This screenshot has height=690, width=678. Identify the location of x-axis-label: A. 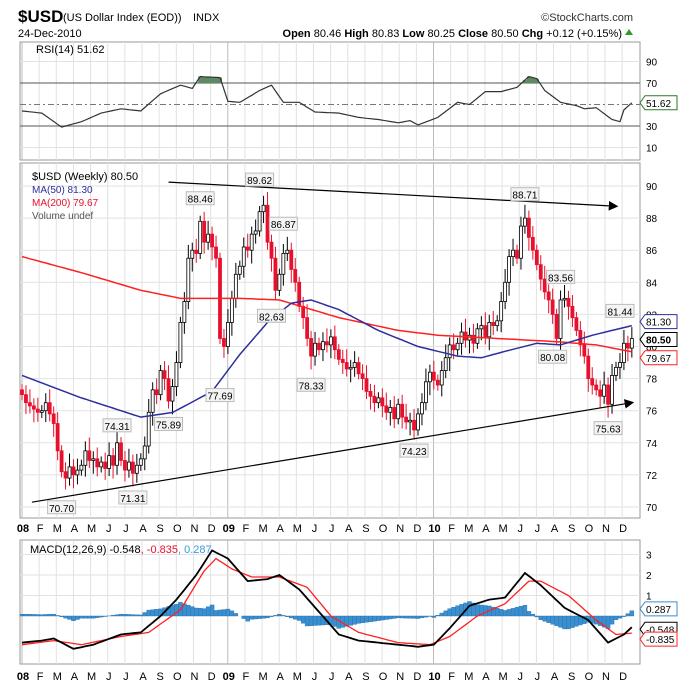
(349, 529).